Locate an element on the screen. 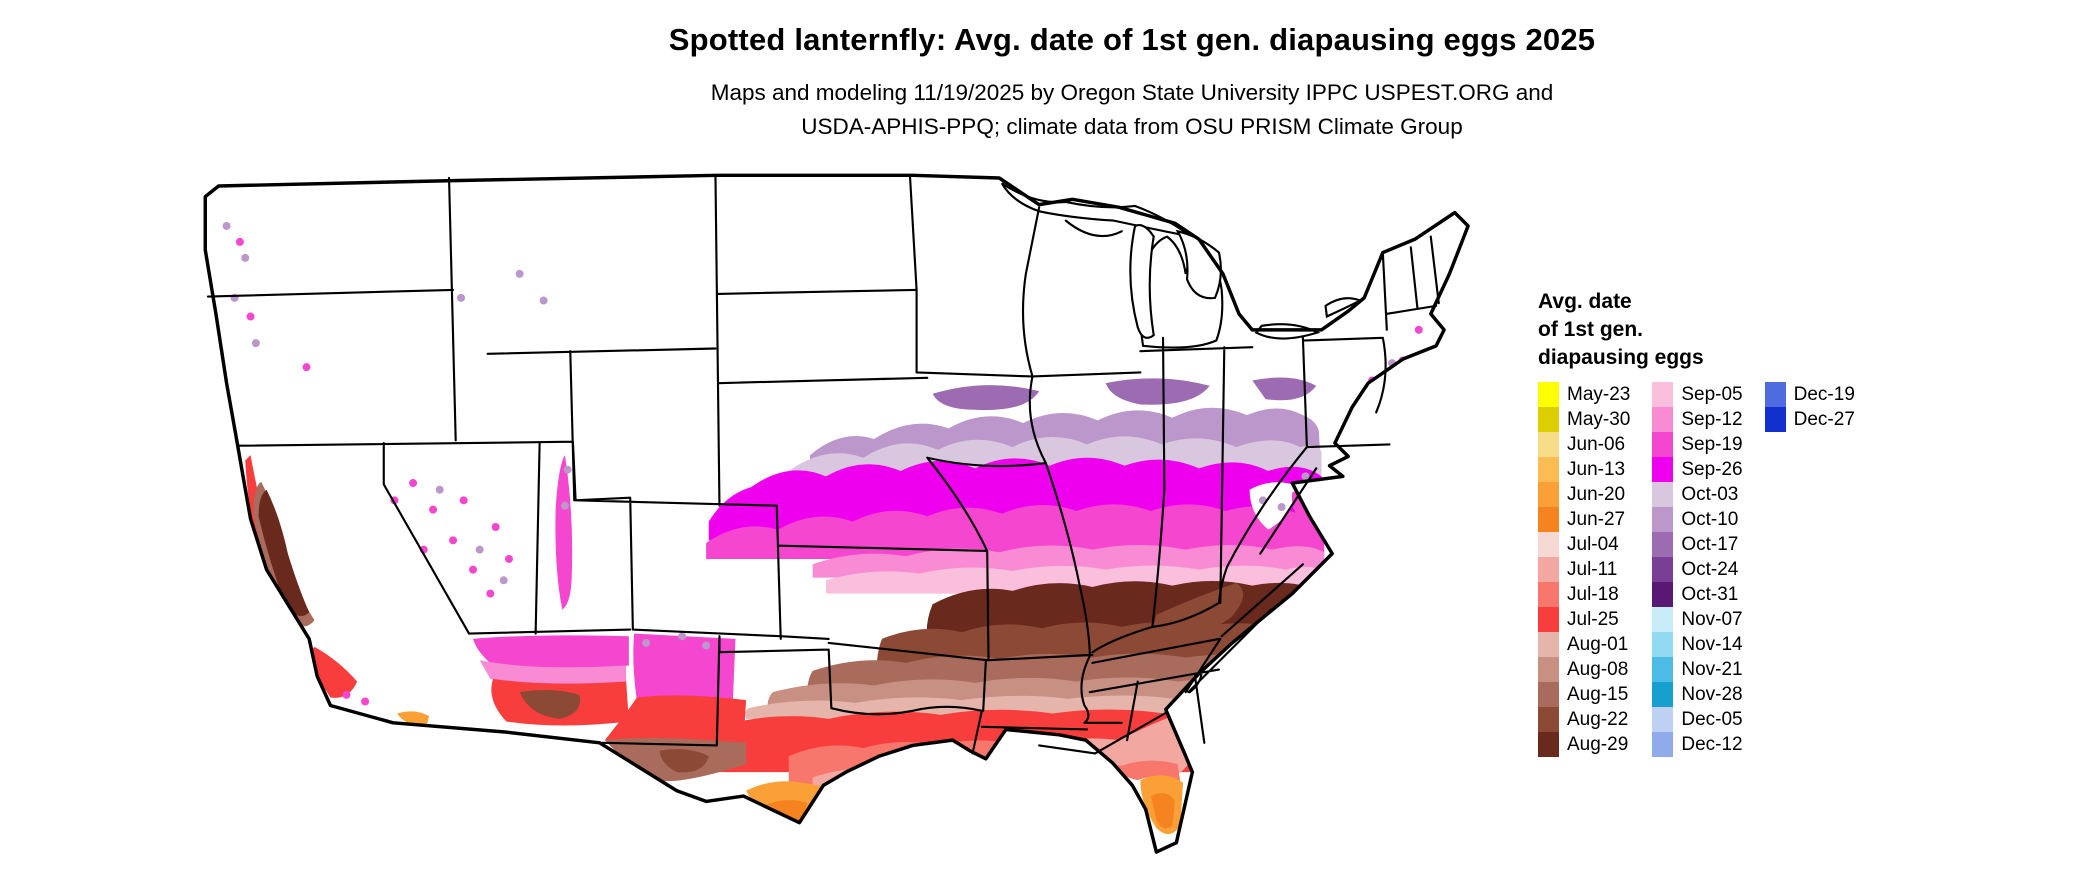 Image resolution: width=2100 pixels, height=892 pixels. legend-label-Sep-12: Sep-12 is located at coordinates (1712, 419).